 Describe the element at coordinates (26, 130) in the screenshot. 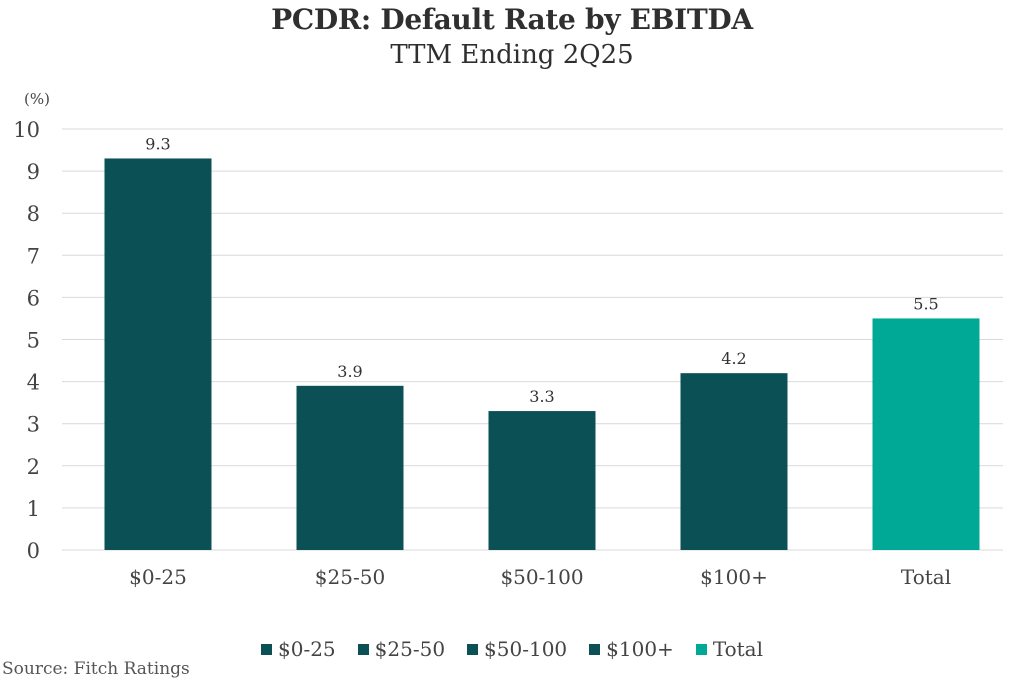

I see `y-tick-label: 10` at that location.